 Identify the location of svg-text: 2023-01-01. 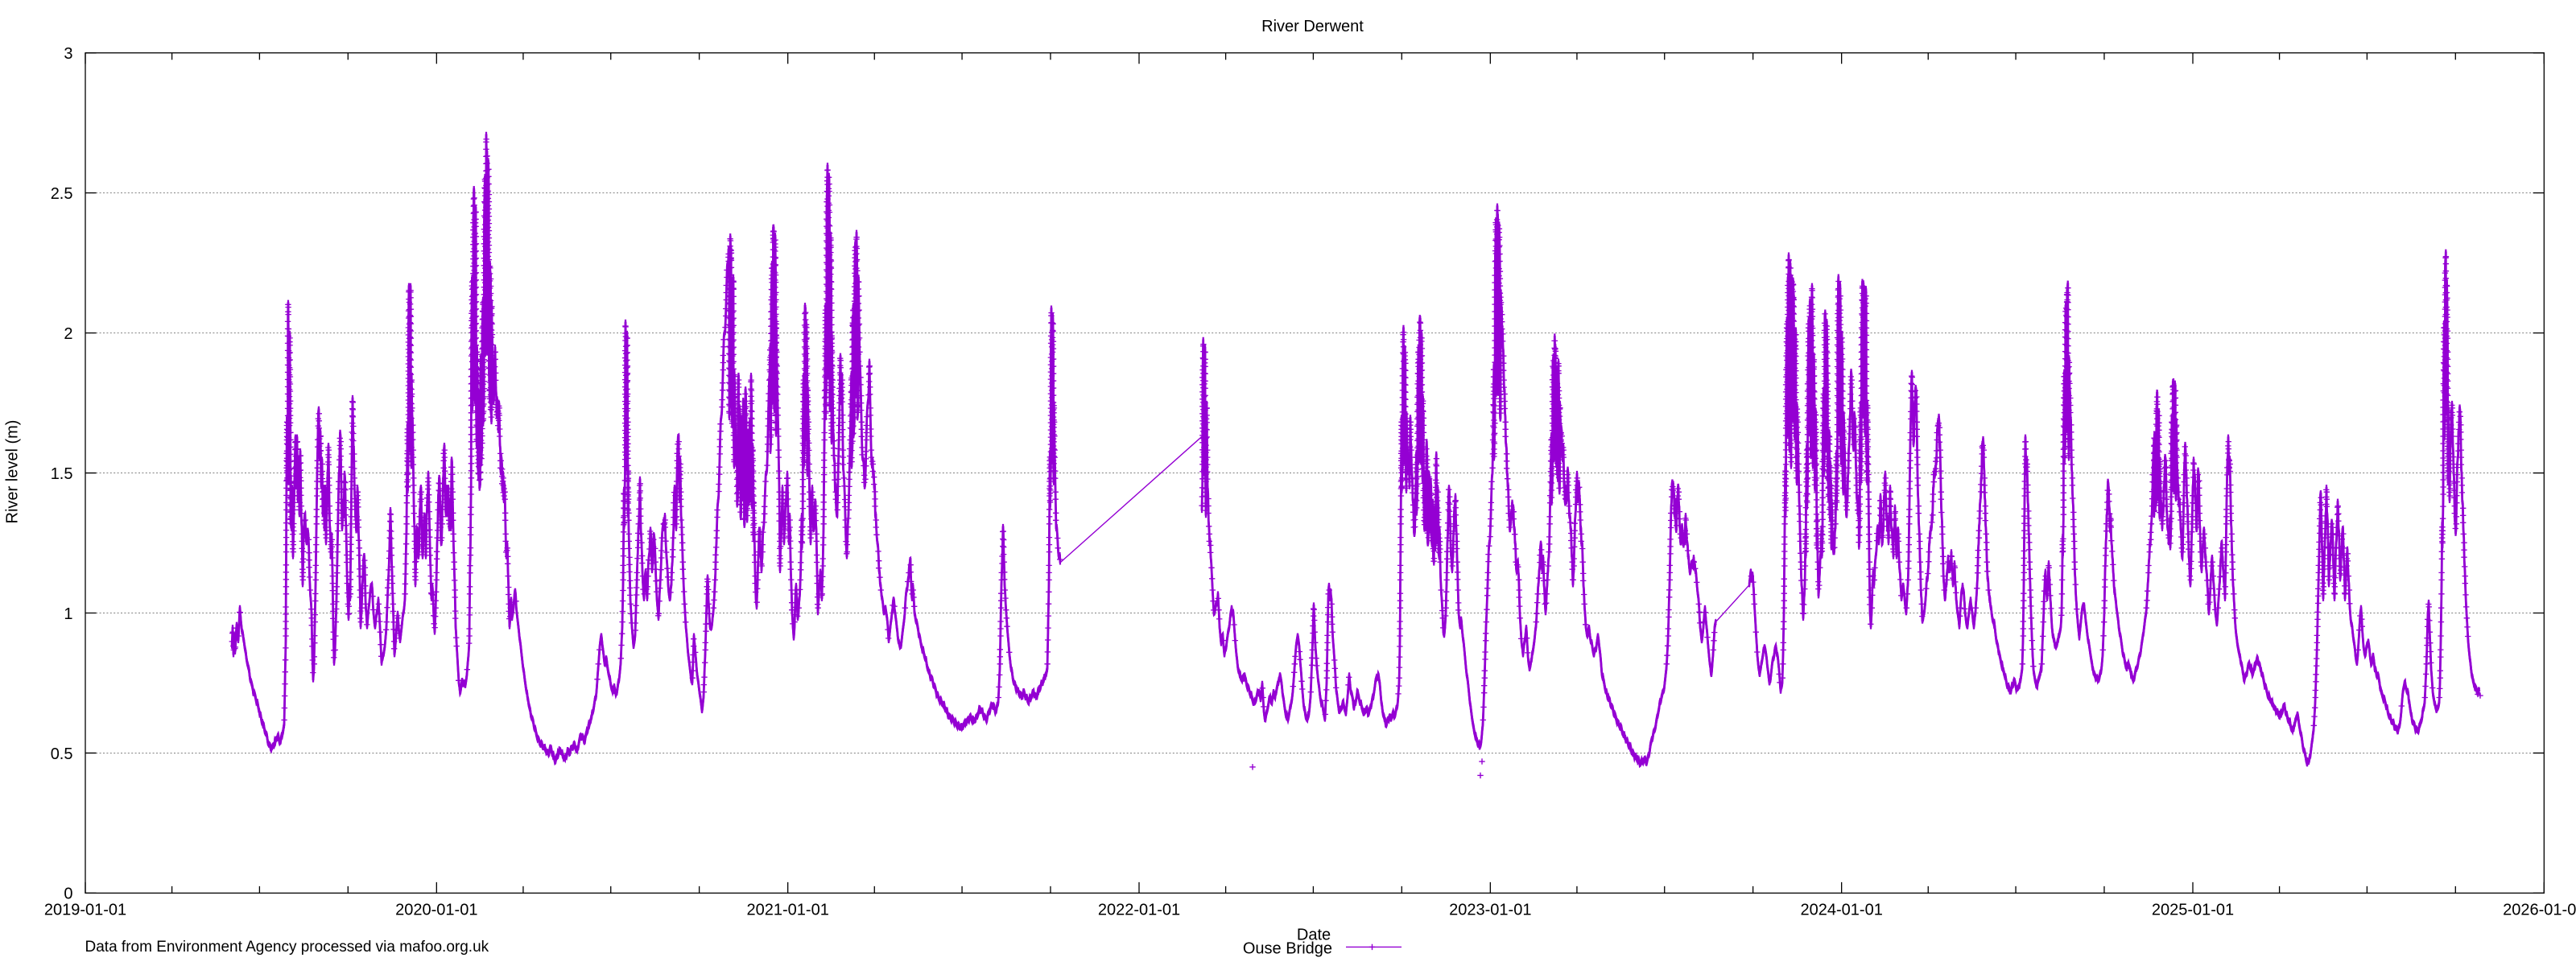
(1490, 910).